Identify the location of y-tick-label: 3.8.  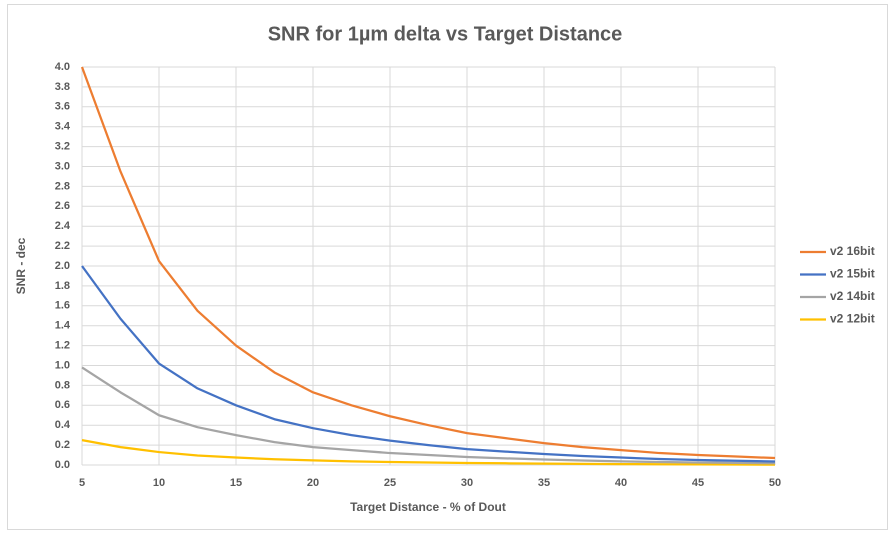
(62, 87).